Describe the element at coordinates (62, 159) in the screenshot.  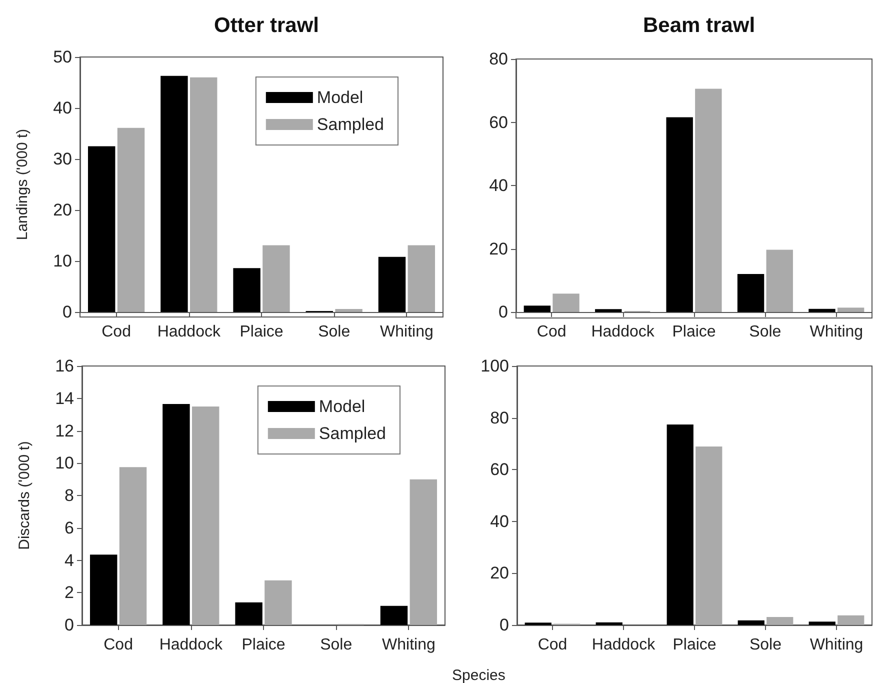
I see `y-tick-label: 30` at that location.